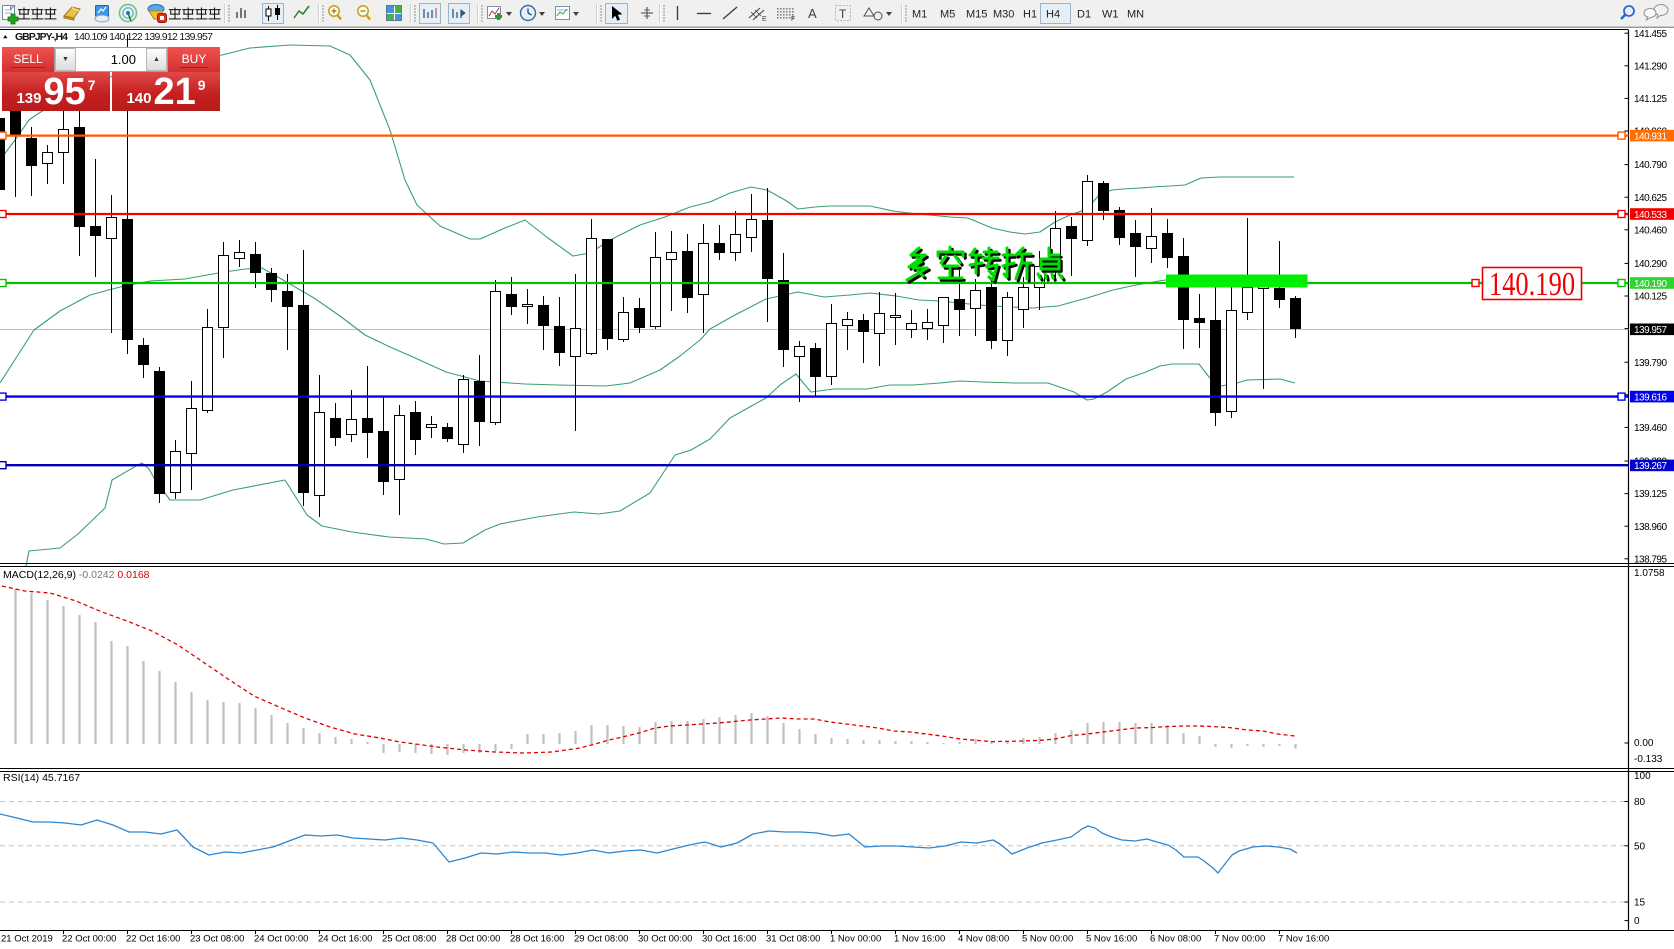 This screenshot has width=1674, height=949. What do you see at coordinates (855, 939) in the screenshot?
I see `svg-text: 1 Nov 00:00` at bounding box center [855, 939].